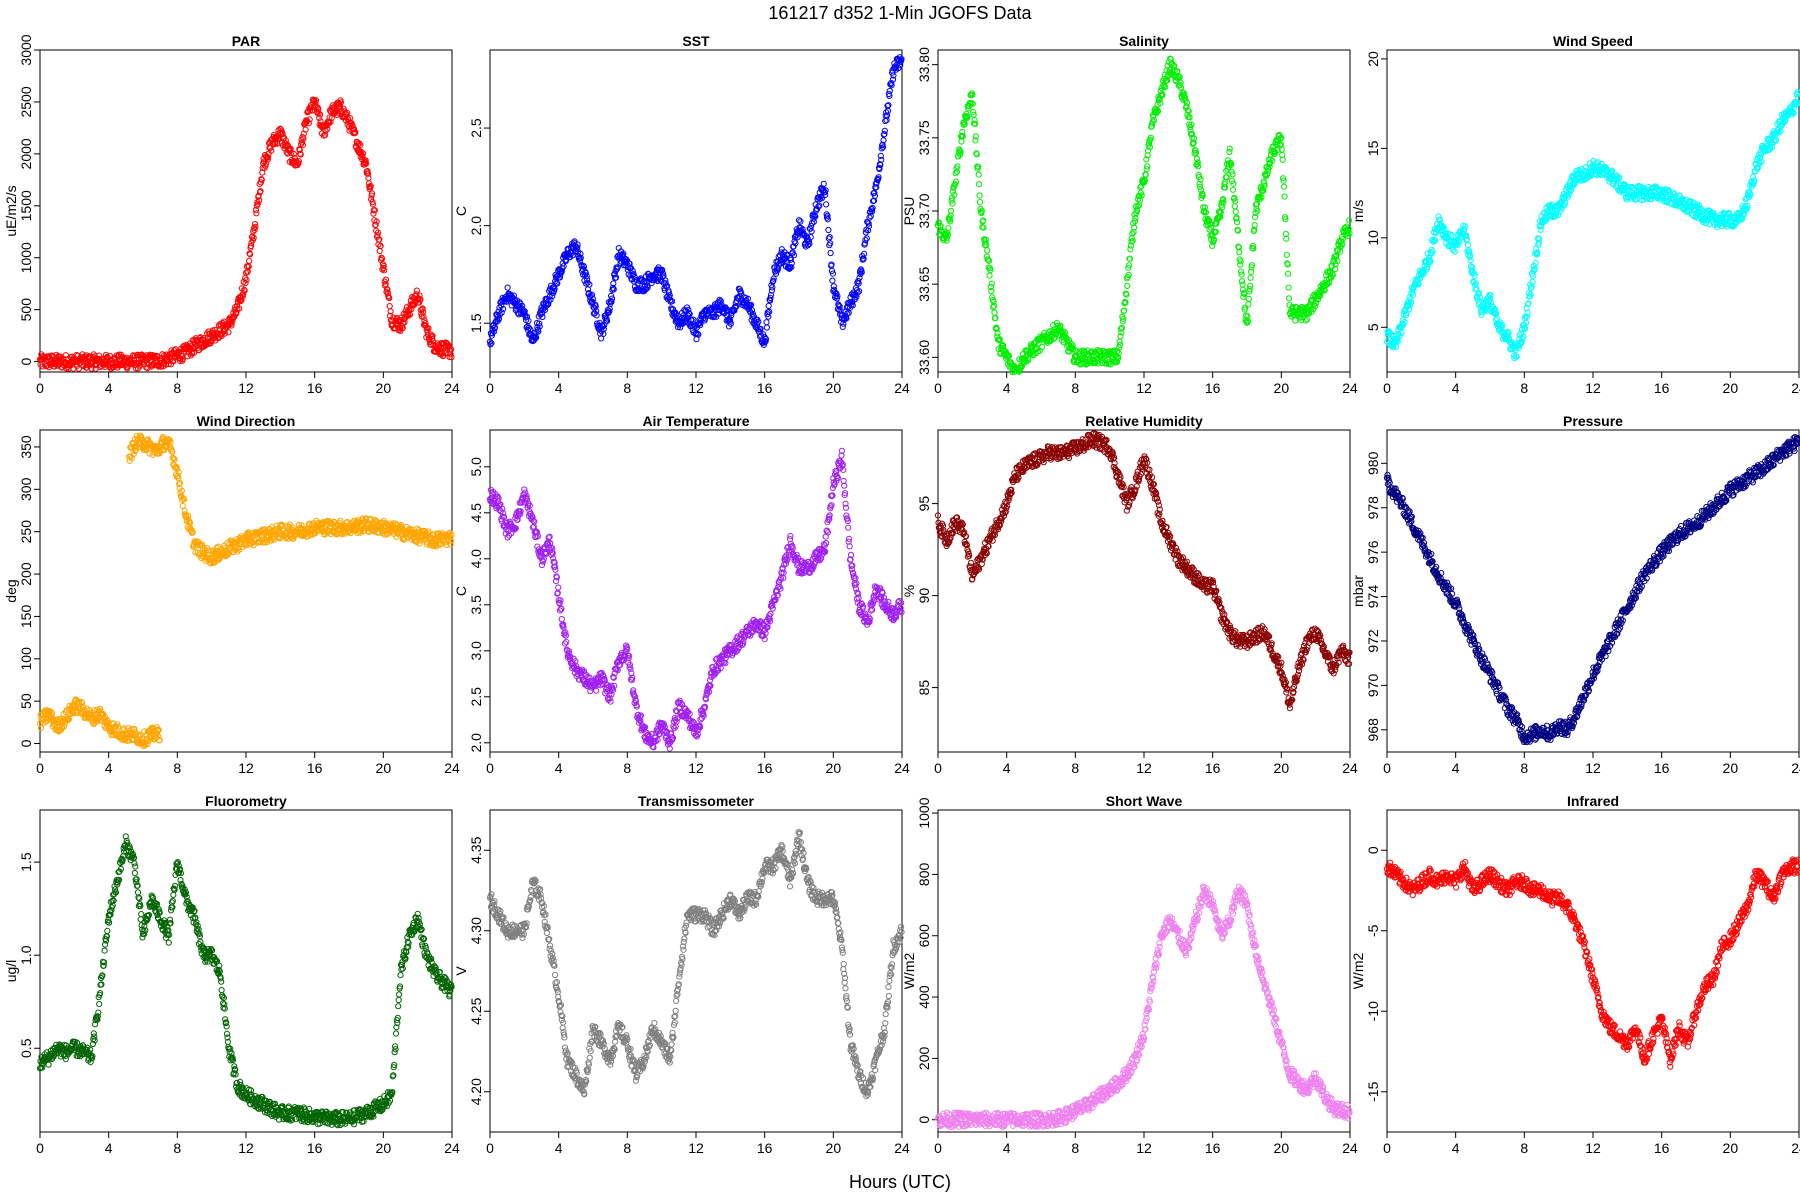 This screenshot has height=1200, width=1800. I want to click on y-tick-label: 3000, so click(26, 49).